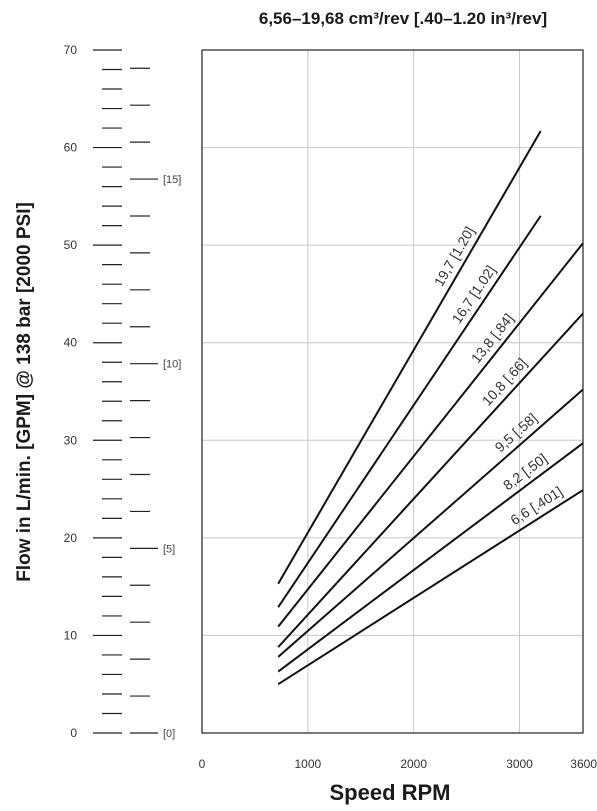 Image resolution: width=597 pixels, height=811 pixels. I want to click on y-tick-label: 40, so click(71, 343).